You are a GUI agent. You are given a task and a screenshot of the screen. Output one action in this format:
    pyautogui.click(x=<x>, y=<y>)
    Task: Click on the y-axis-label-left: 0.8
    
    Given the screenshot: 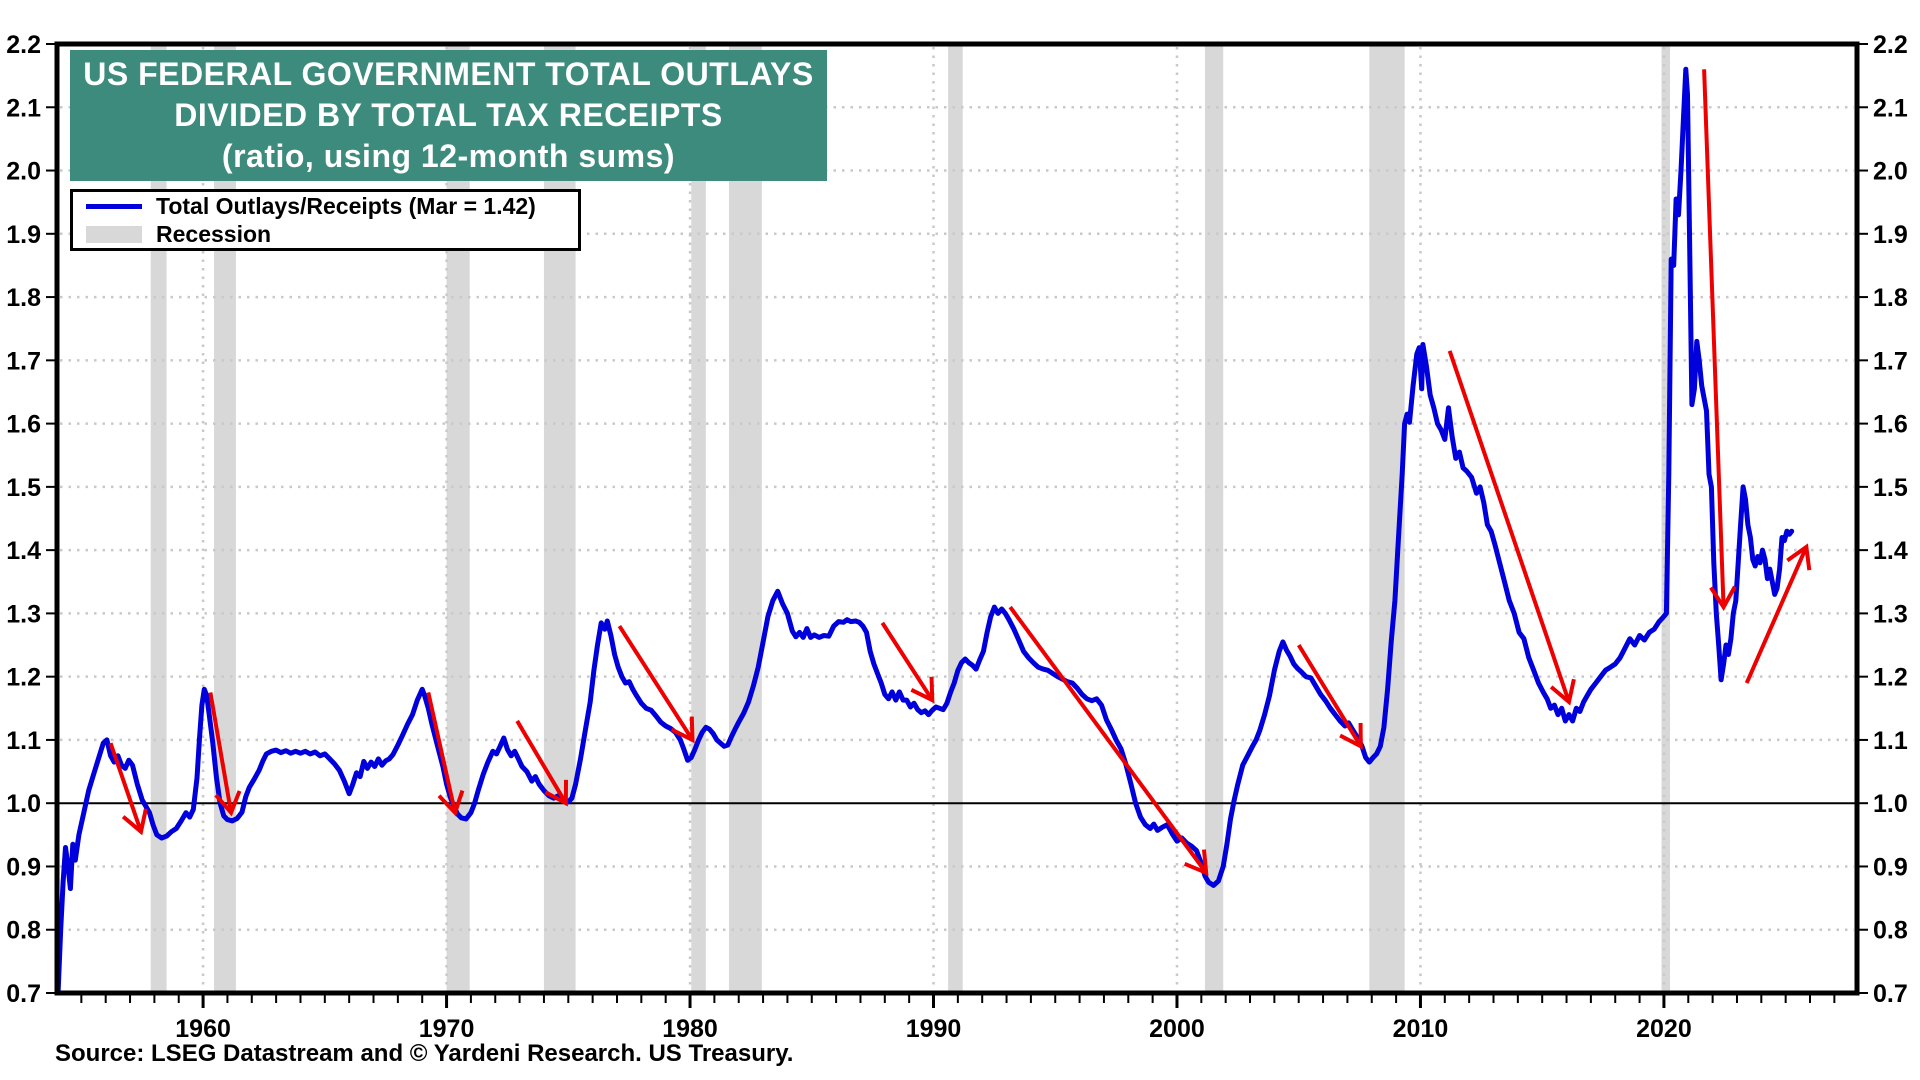 What is the action you would take?
    pyautogui.click(x=23, y=931)
    